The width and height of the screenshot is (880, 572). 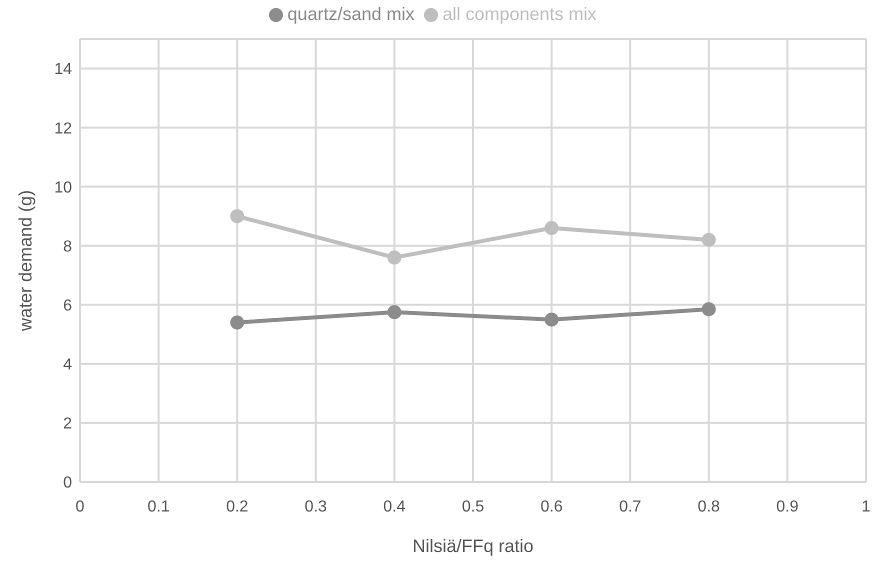 I want to click on x-tick-label: 0.7, so click(x=630, y=507).